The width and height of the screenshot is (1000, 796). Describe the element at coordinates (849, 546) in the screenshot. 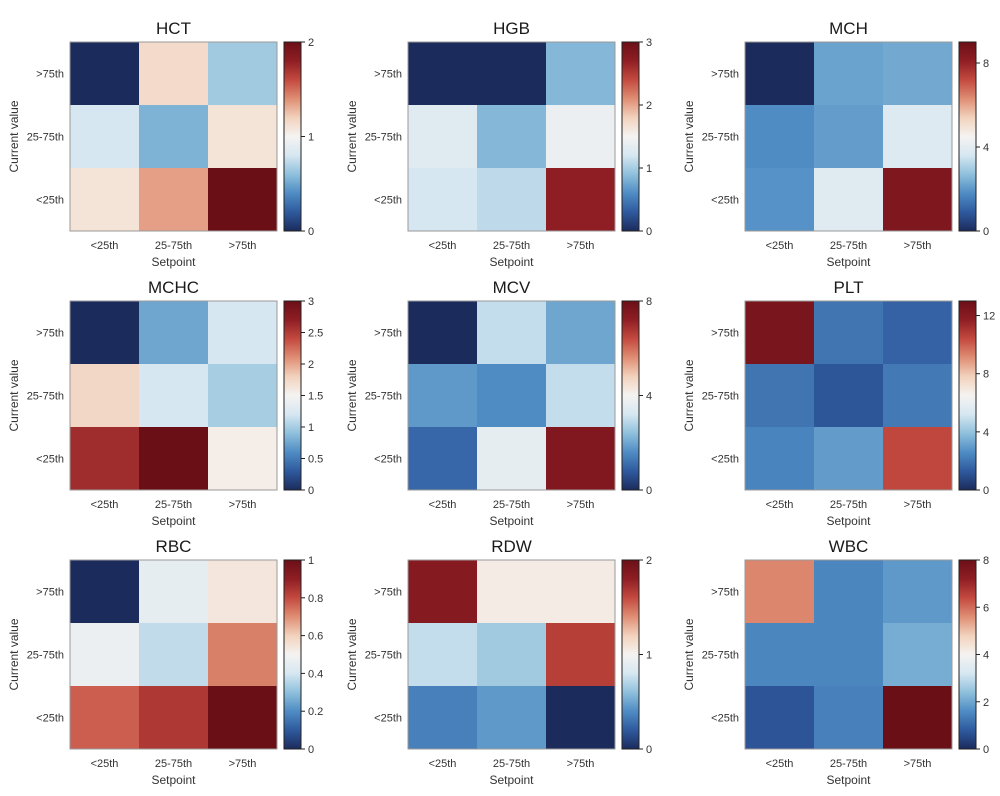

I see `panel-title: WBC` at that location.